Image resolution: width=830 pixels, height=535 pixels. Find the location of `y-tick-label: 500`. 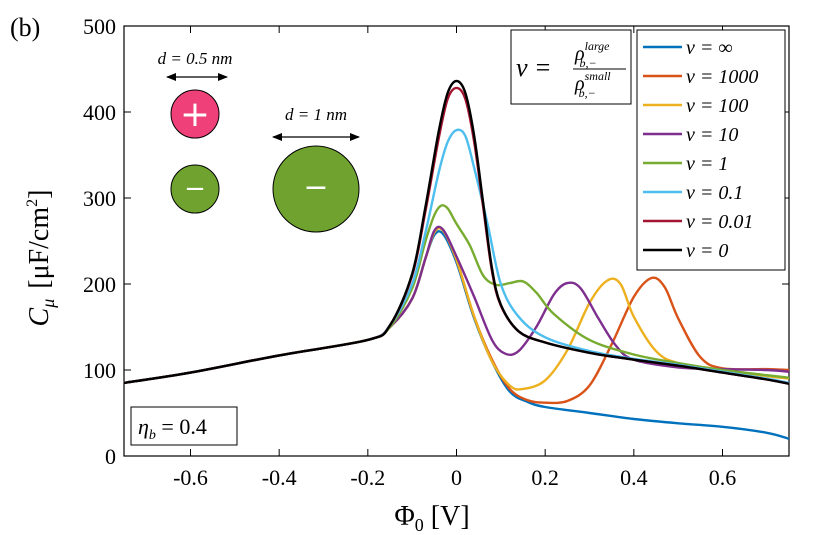

y-tick-label: 500 is located at coordinates (99, 26).